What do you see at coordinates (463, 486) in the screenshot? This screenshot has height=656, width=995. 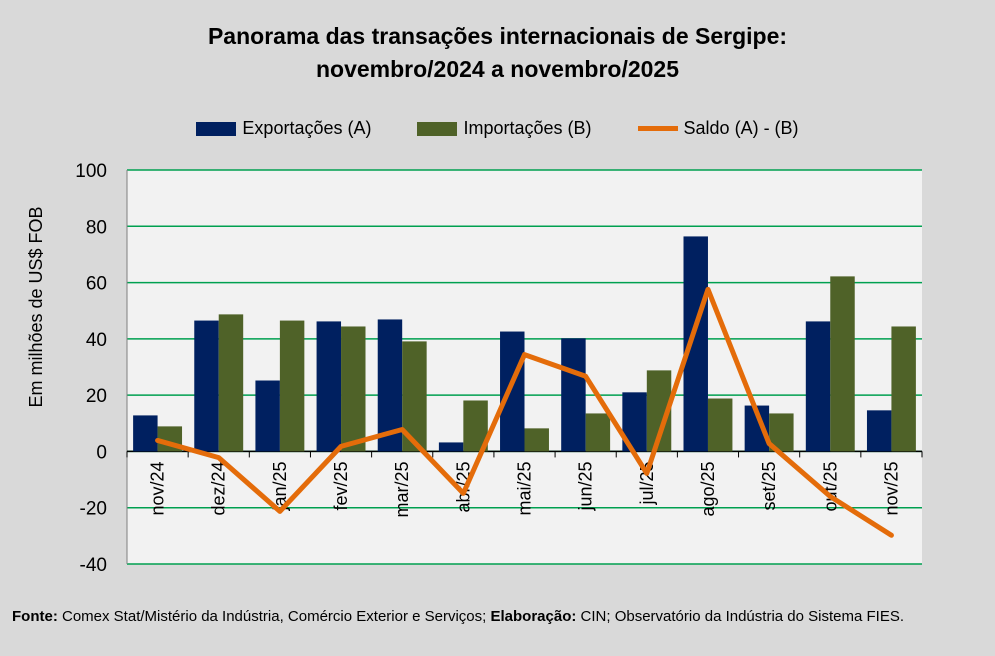 I see `x-tick-label: abr/25` at bounding box center [463, 486].